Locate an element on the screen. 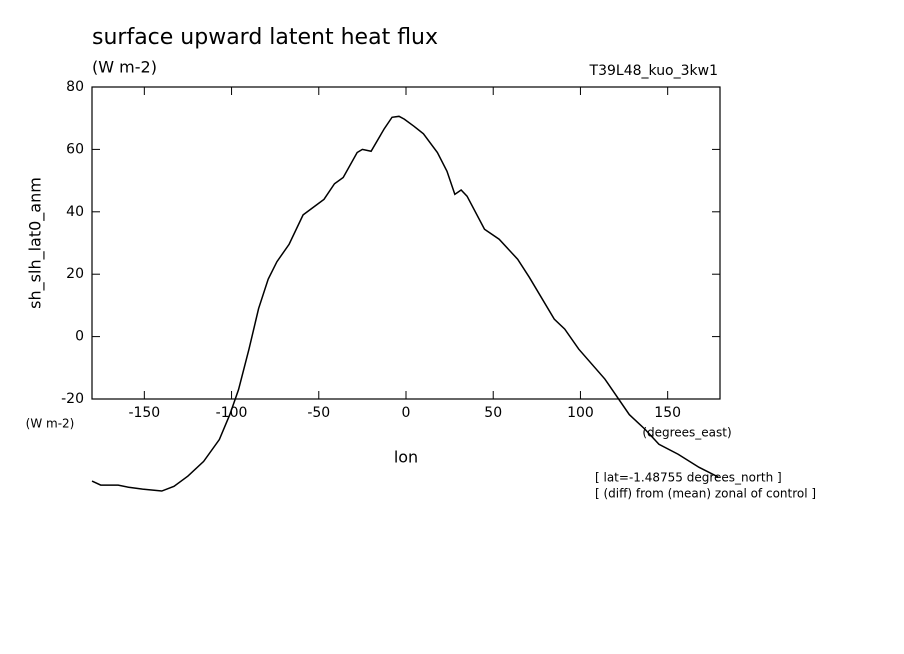 The image size is (904, 654). y-units: (W m-2) is located at coordinates (50, 424).